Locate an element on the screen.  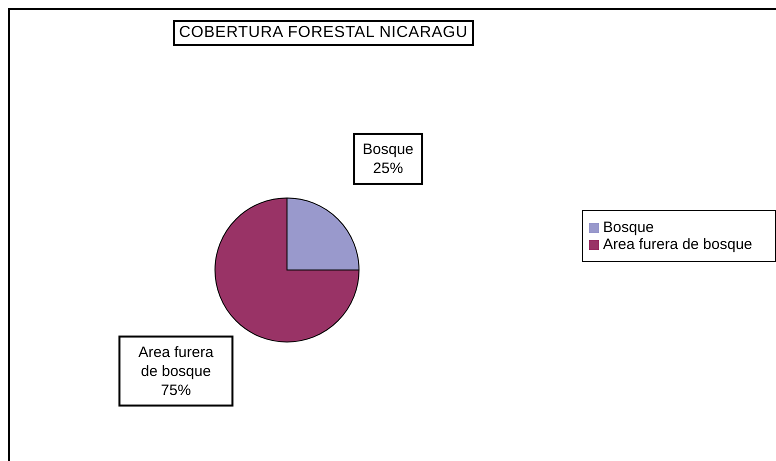
chart-title: COBERTURA FORESTAL NICARAGU is located at coordinates (323, 33).